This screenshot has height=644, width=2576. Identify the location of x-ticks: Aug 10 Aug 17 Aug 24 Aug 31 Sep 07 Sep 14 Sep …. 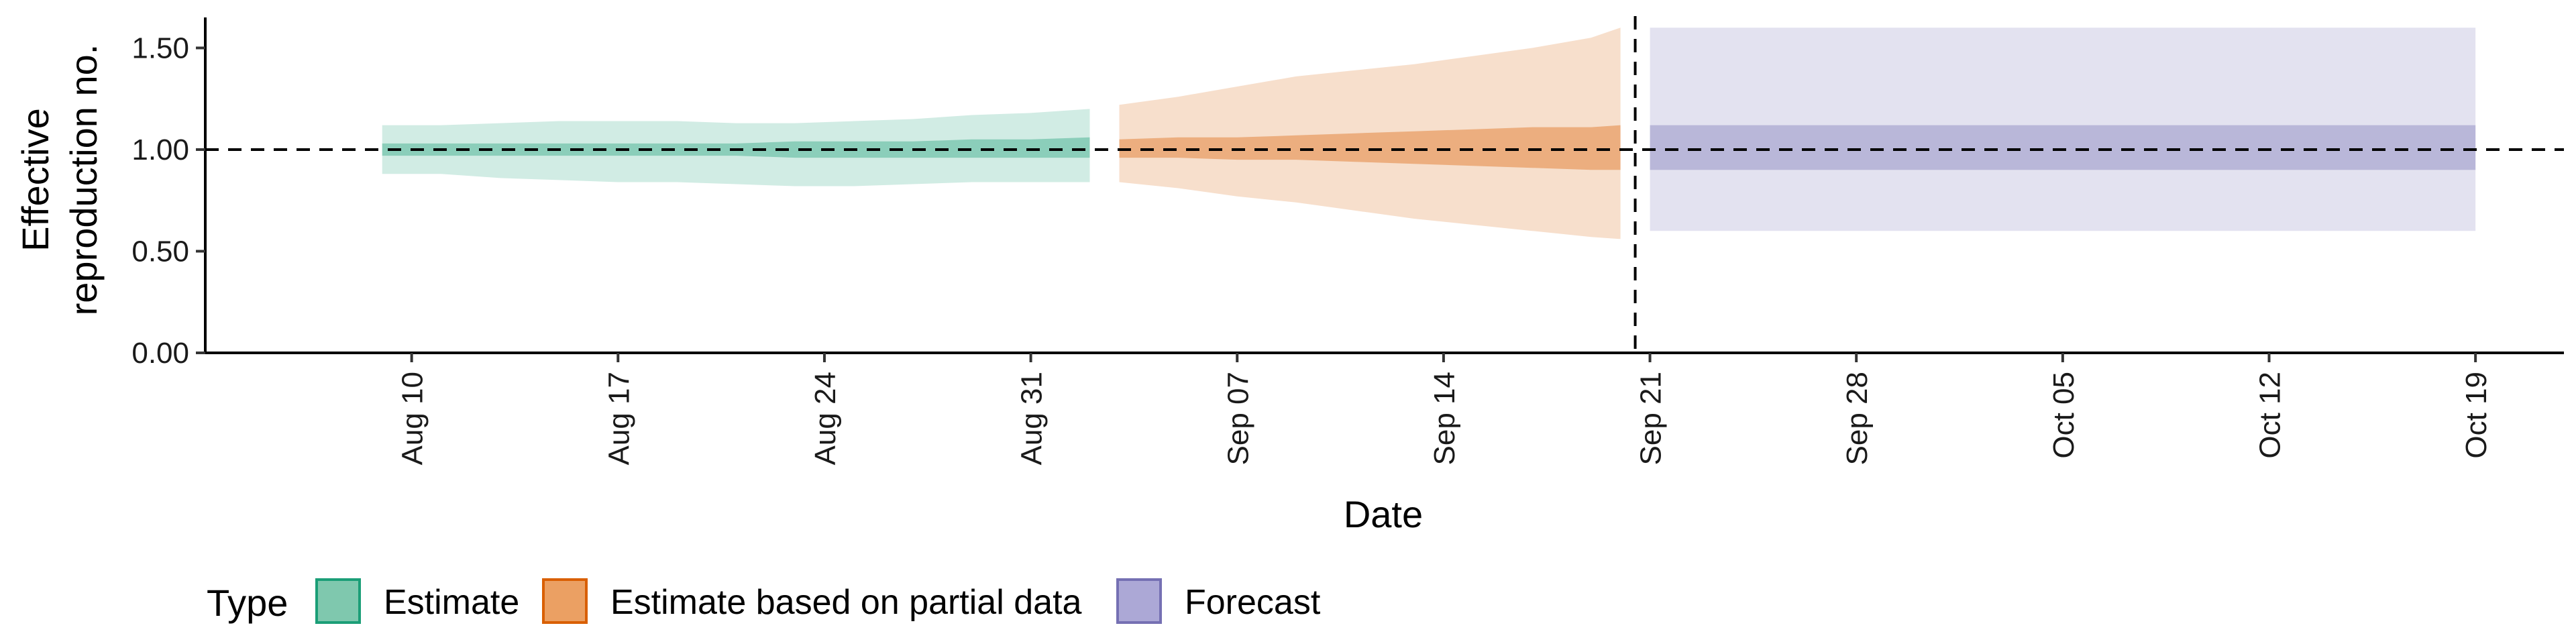
(1444, 409).